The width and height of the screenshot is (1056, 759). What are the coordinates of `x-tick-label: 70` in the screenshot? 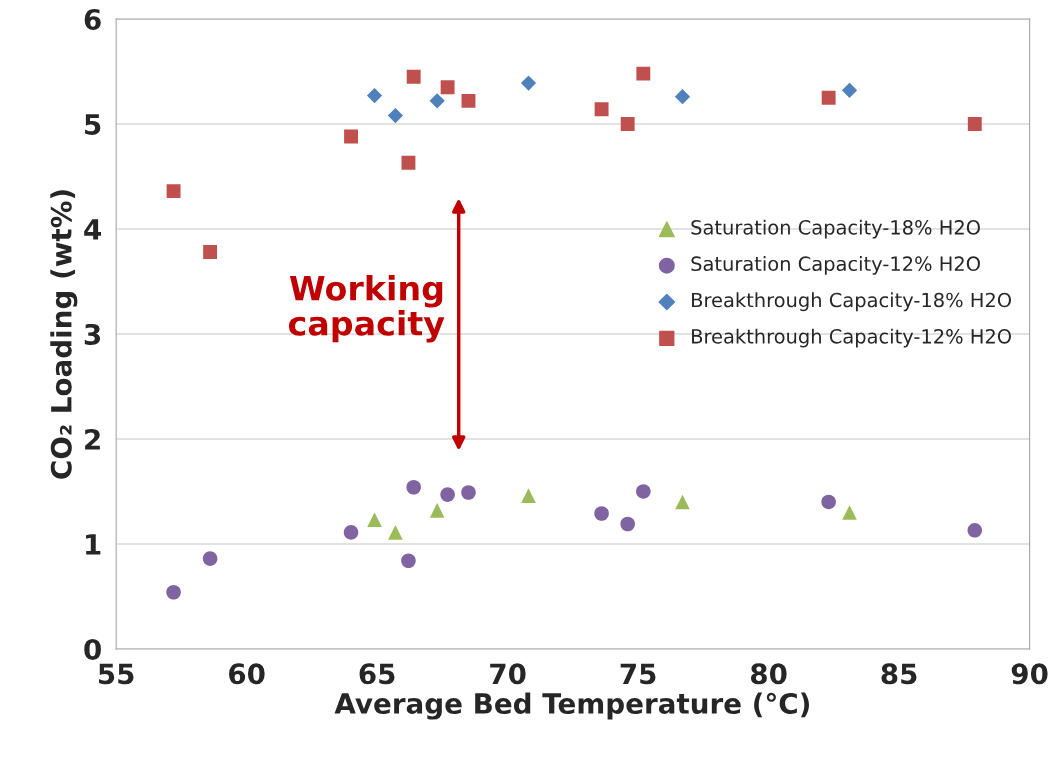 It's located at (508, 674).